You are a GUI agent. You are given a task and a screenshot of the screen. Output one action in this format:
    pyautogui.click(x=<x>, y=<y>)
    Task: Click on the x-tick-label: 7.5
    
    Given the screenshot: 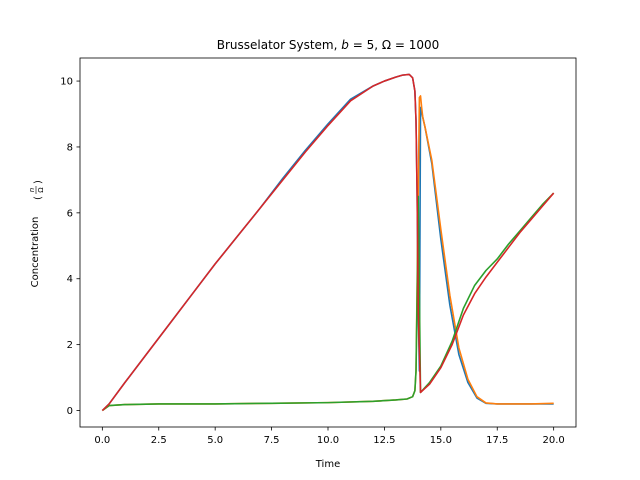 What is the action you would take?
    pyautogui.click(x=272, y=440)
    